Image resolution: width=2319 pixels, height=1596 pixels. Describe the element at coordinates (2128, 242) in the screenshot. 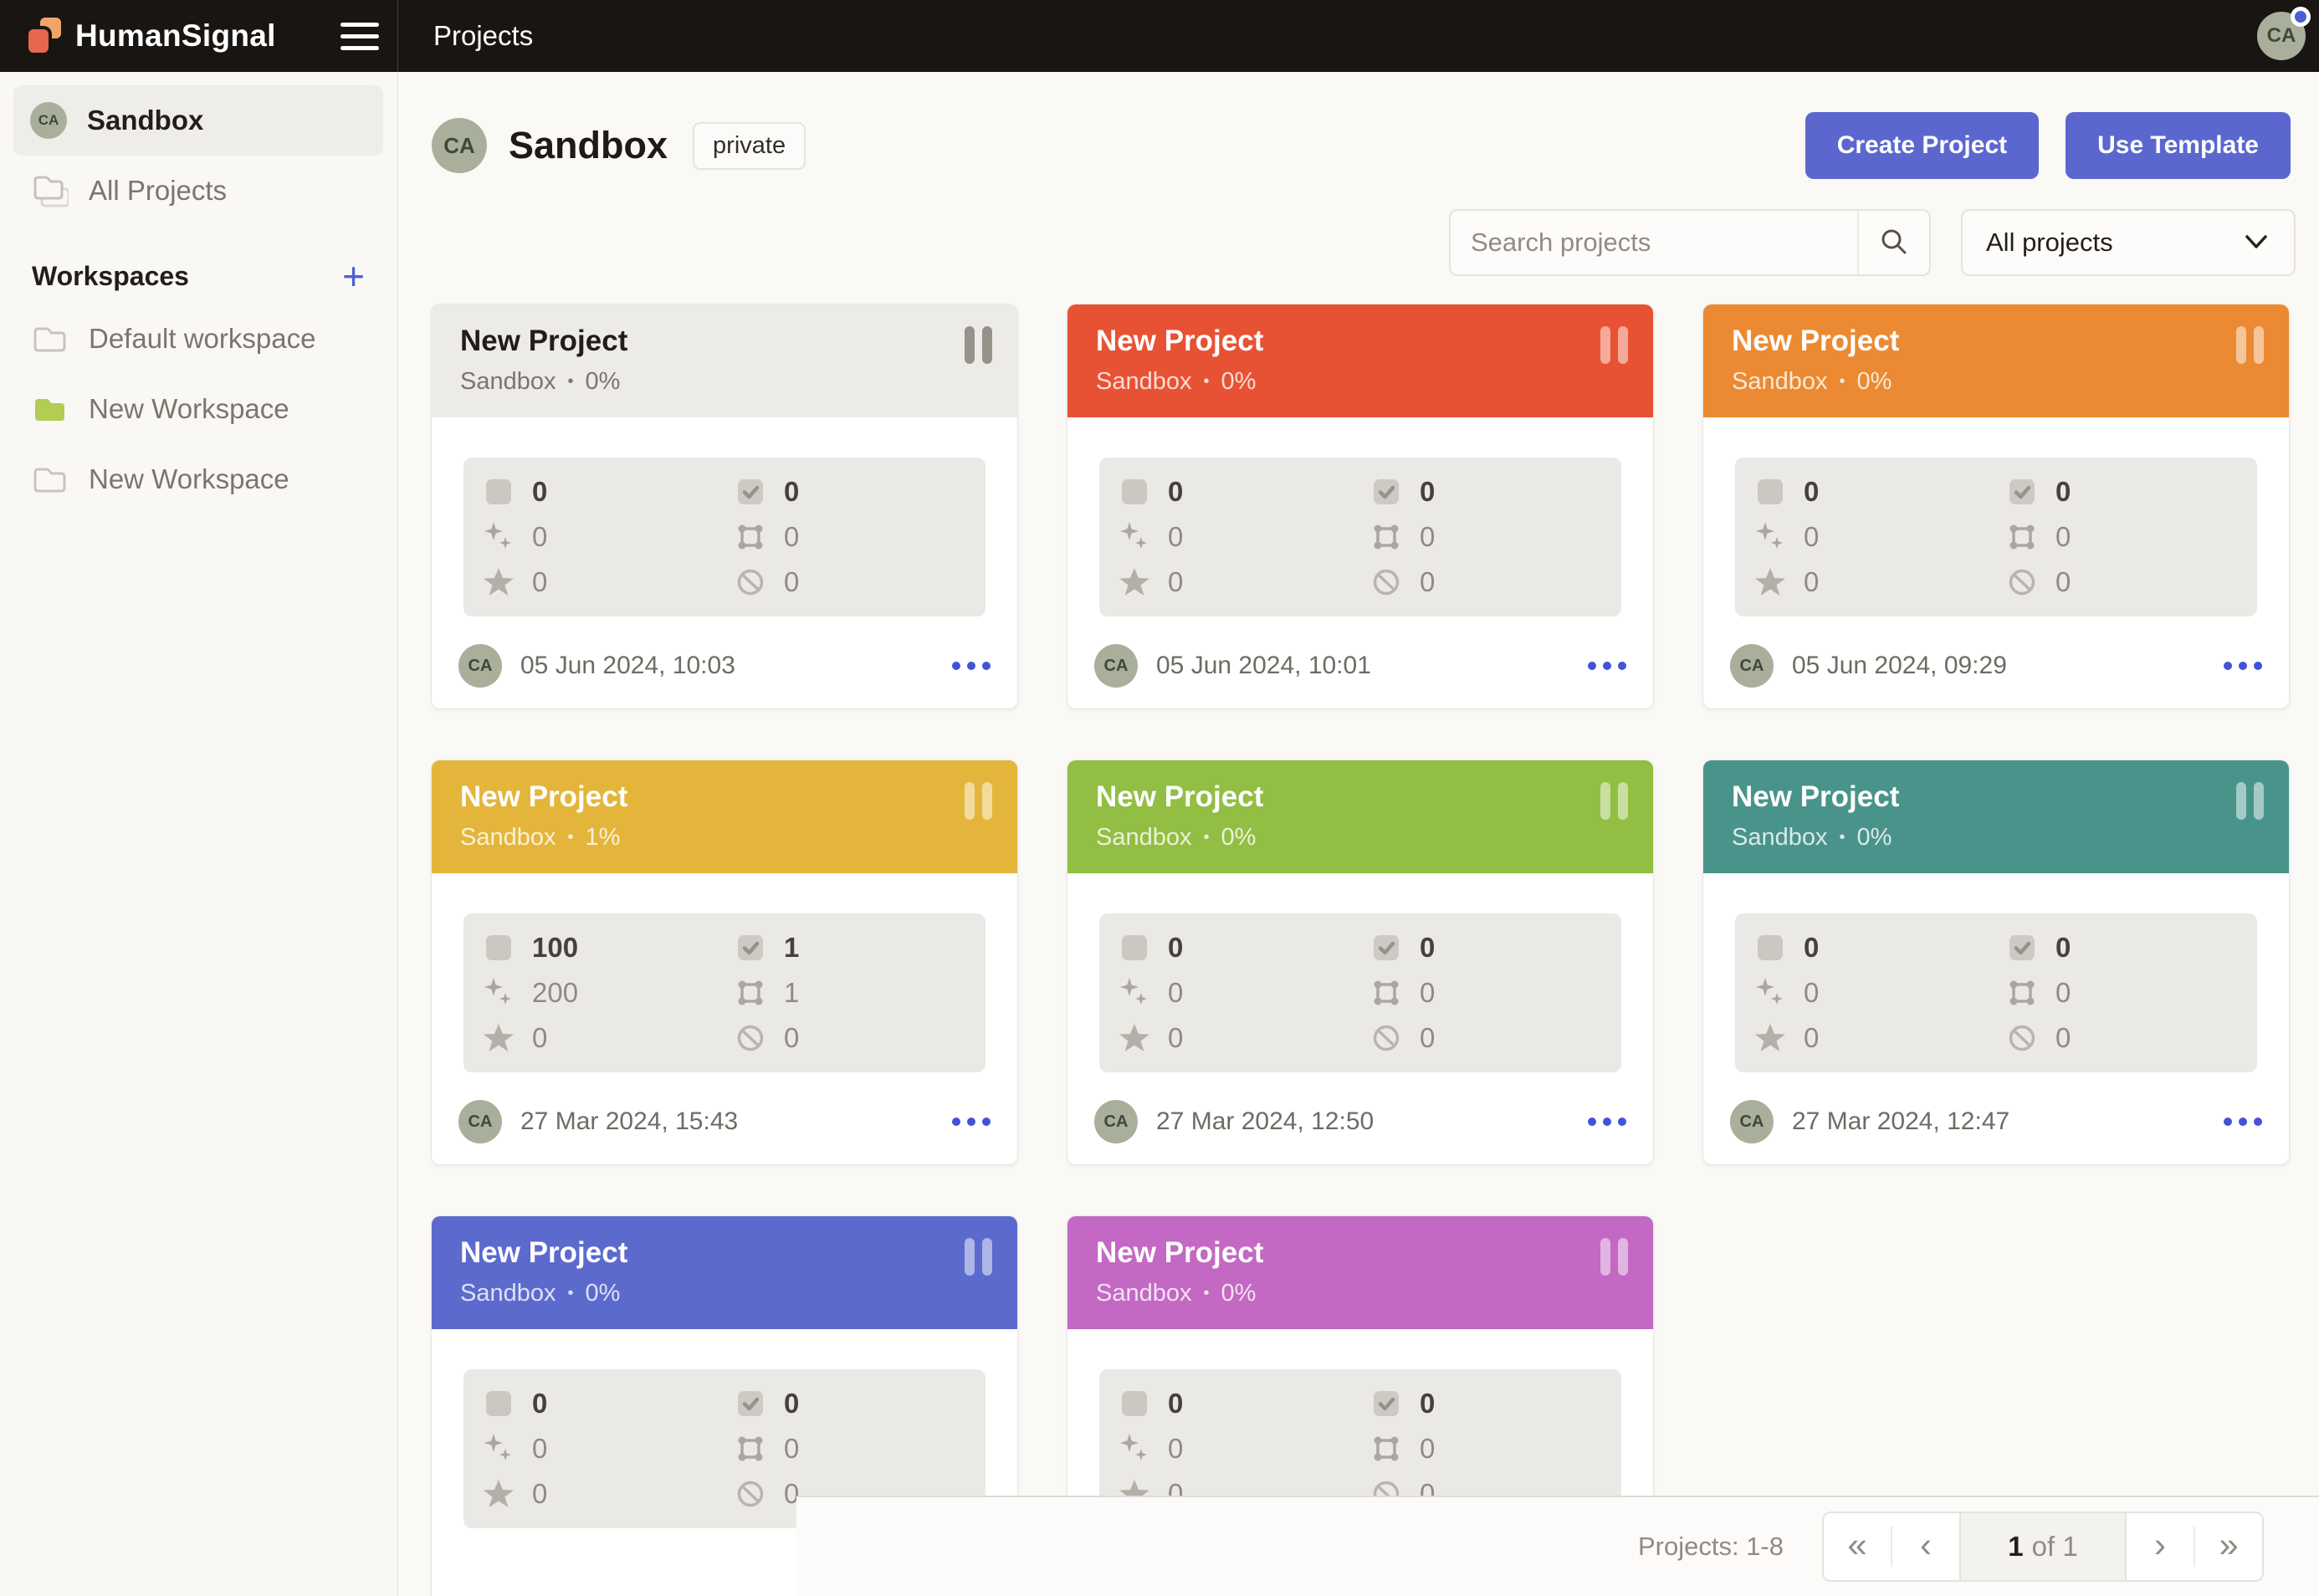

I see `projects-filter-dropdown: All projects` at that location.